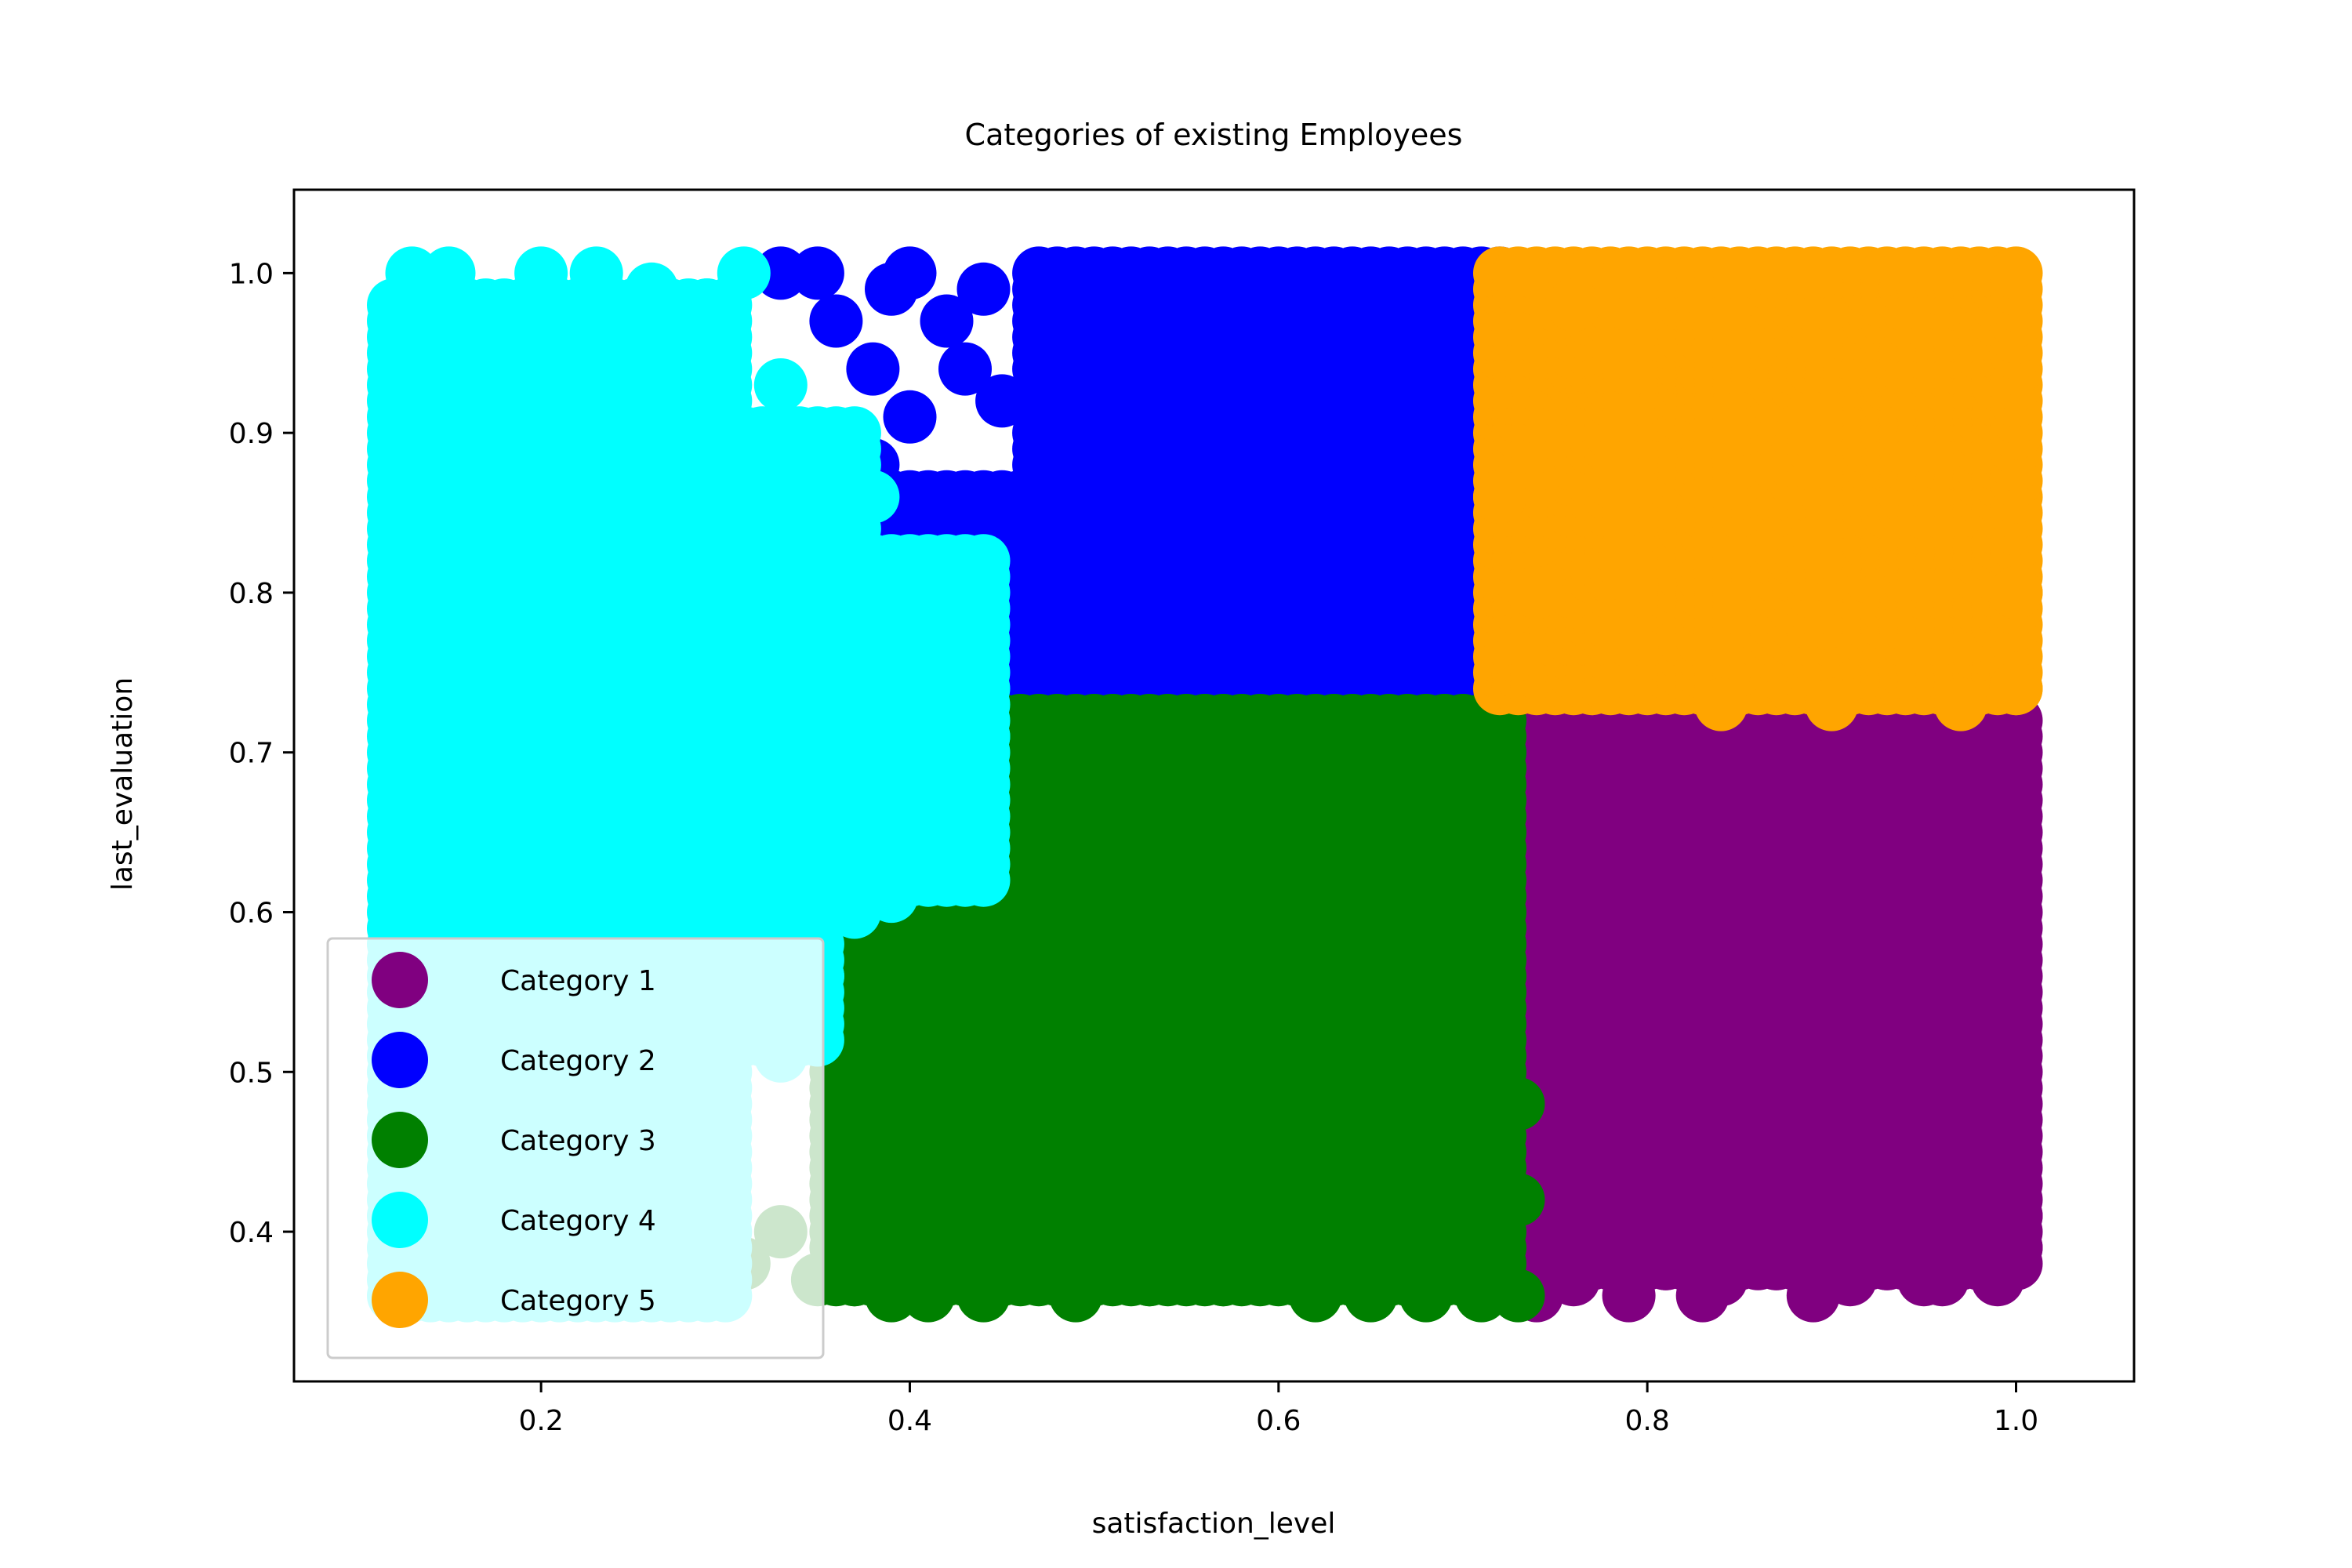  What do you see at coordinates (1131, 1008) in the screenshot?
I see `series-3-points` at bounding box center [1131, 1008].